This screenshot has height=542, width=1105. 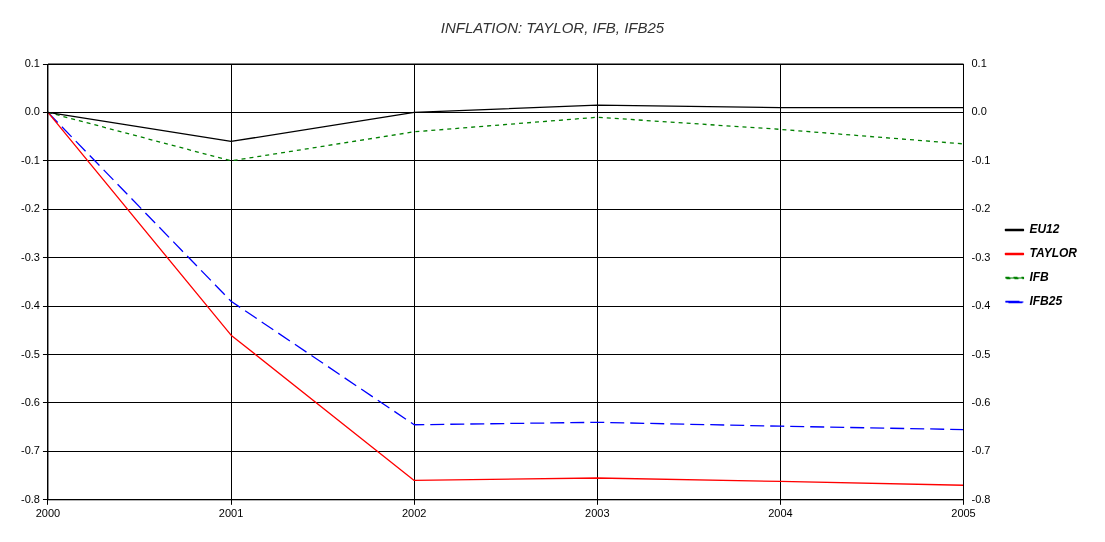 What do you see at coordinates (1046, 301) in the screenshot?
I see `legend-label: IFB25` at bounding box center [1046, 301].